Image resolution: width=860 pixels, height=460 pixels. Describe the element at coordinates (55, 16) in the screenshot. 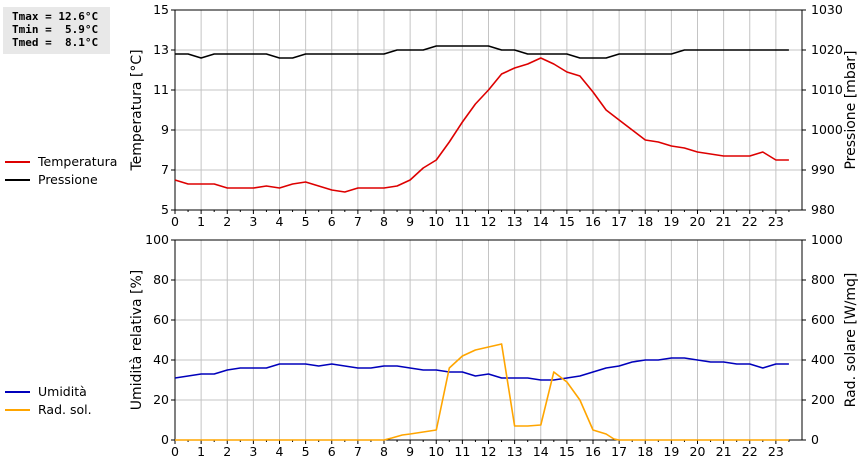

I see `tmax-text: Tmax = 12.6°C` at that location.